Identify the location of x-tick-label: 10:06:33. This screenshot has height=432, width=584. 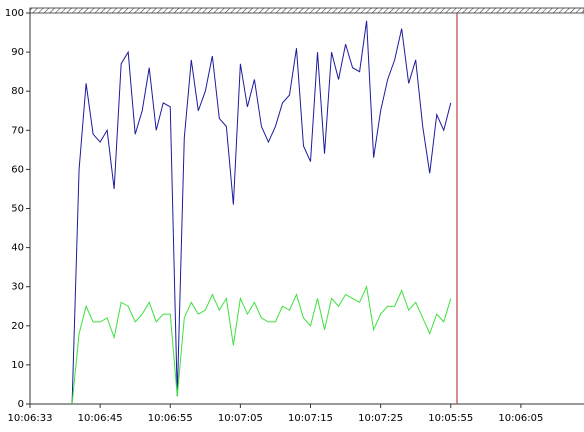
(30, 418).